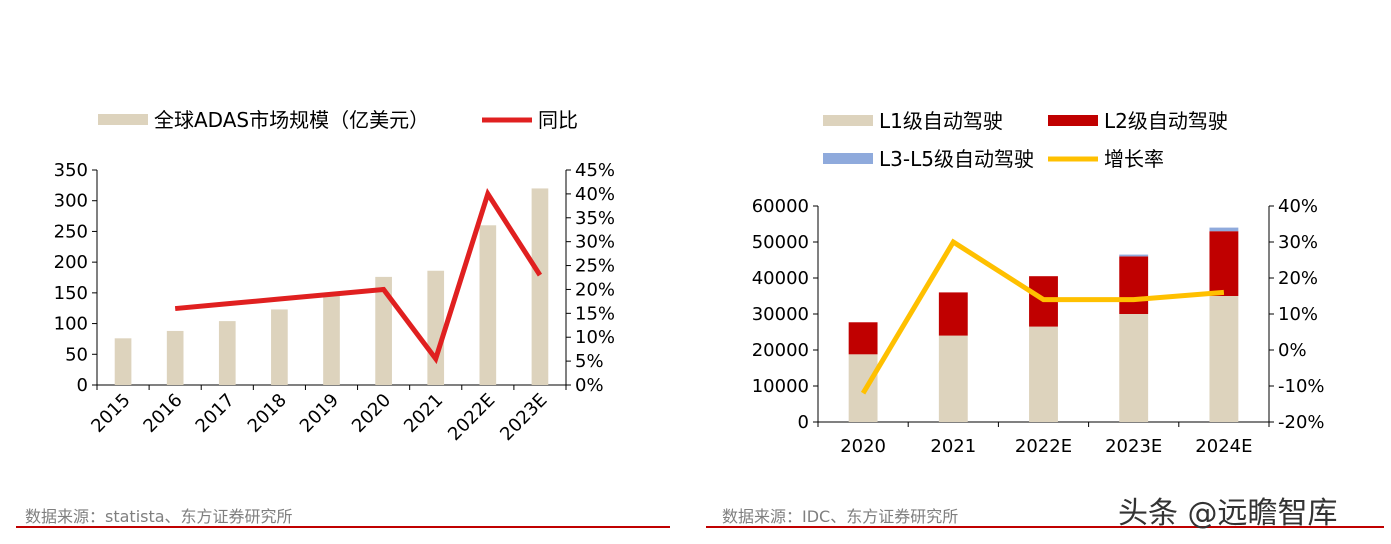  What do you see at coordinates (291, 120) in the screenshot?
I see `legend-label: 全球ADAS市场规模（亿美元）` at bounding box center [291, 120].